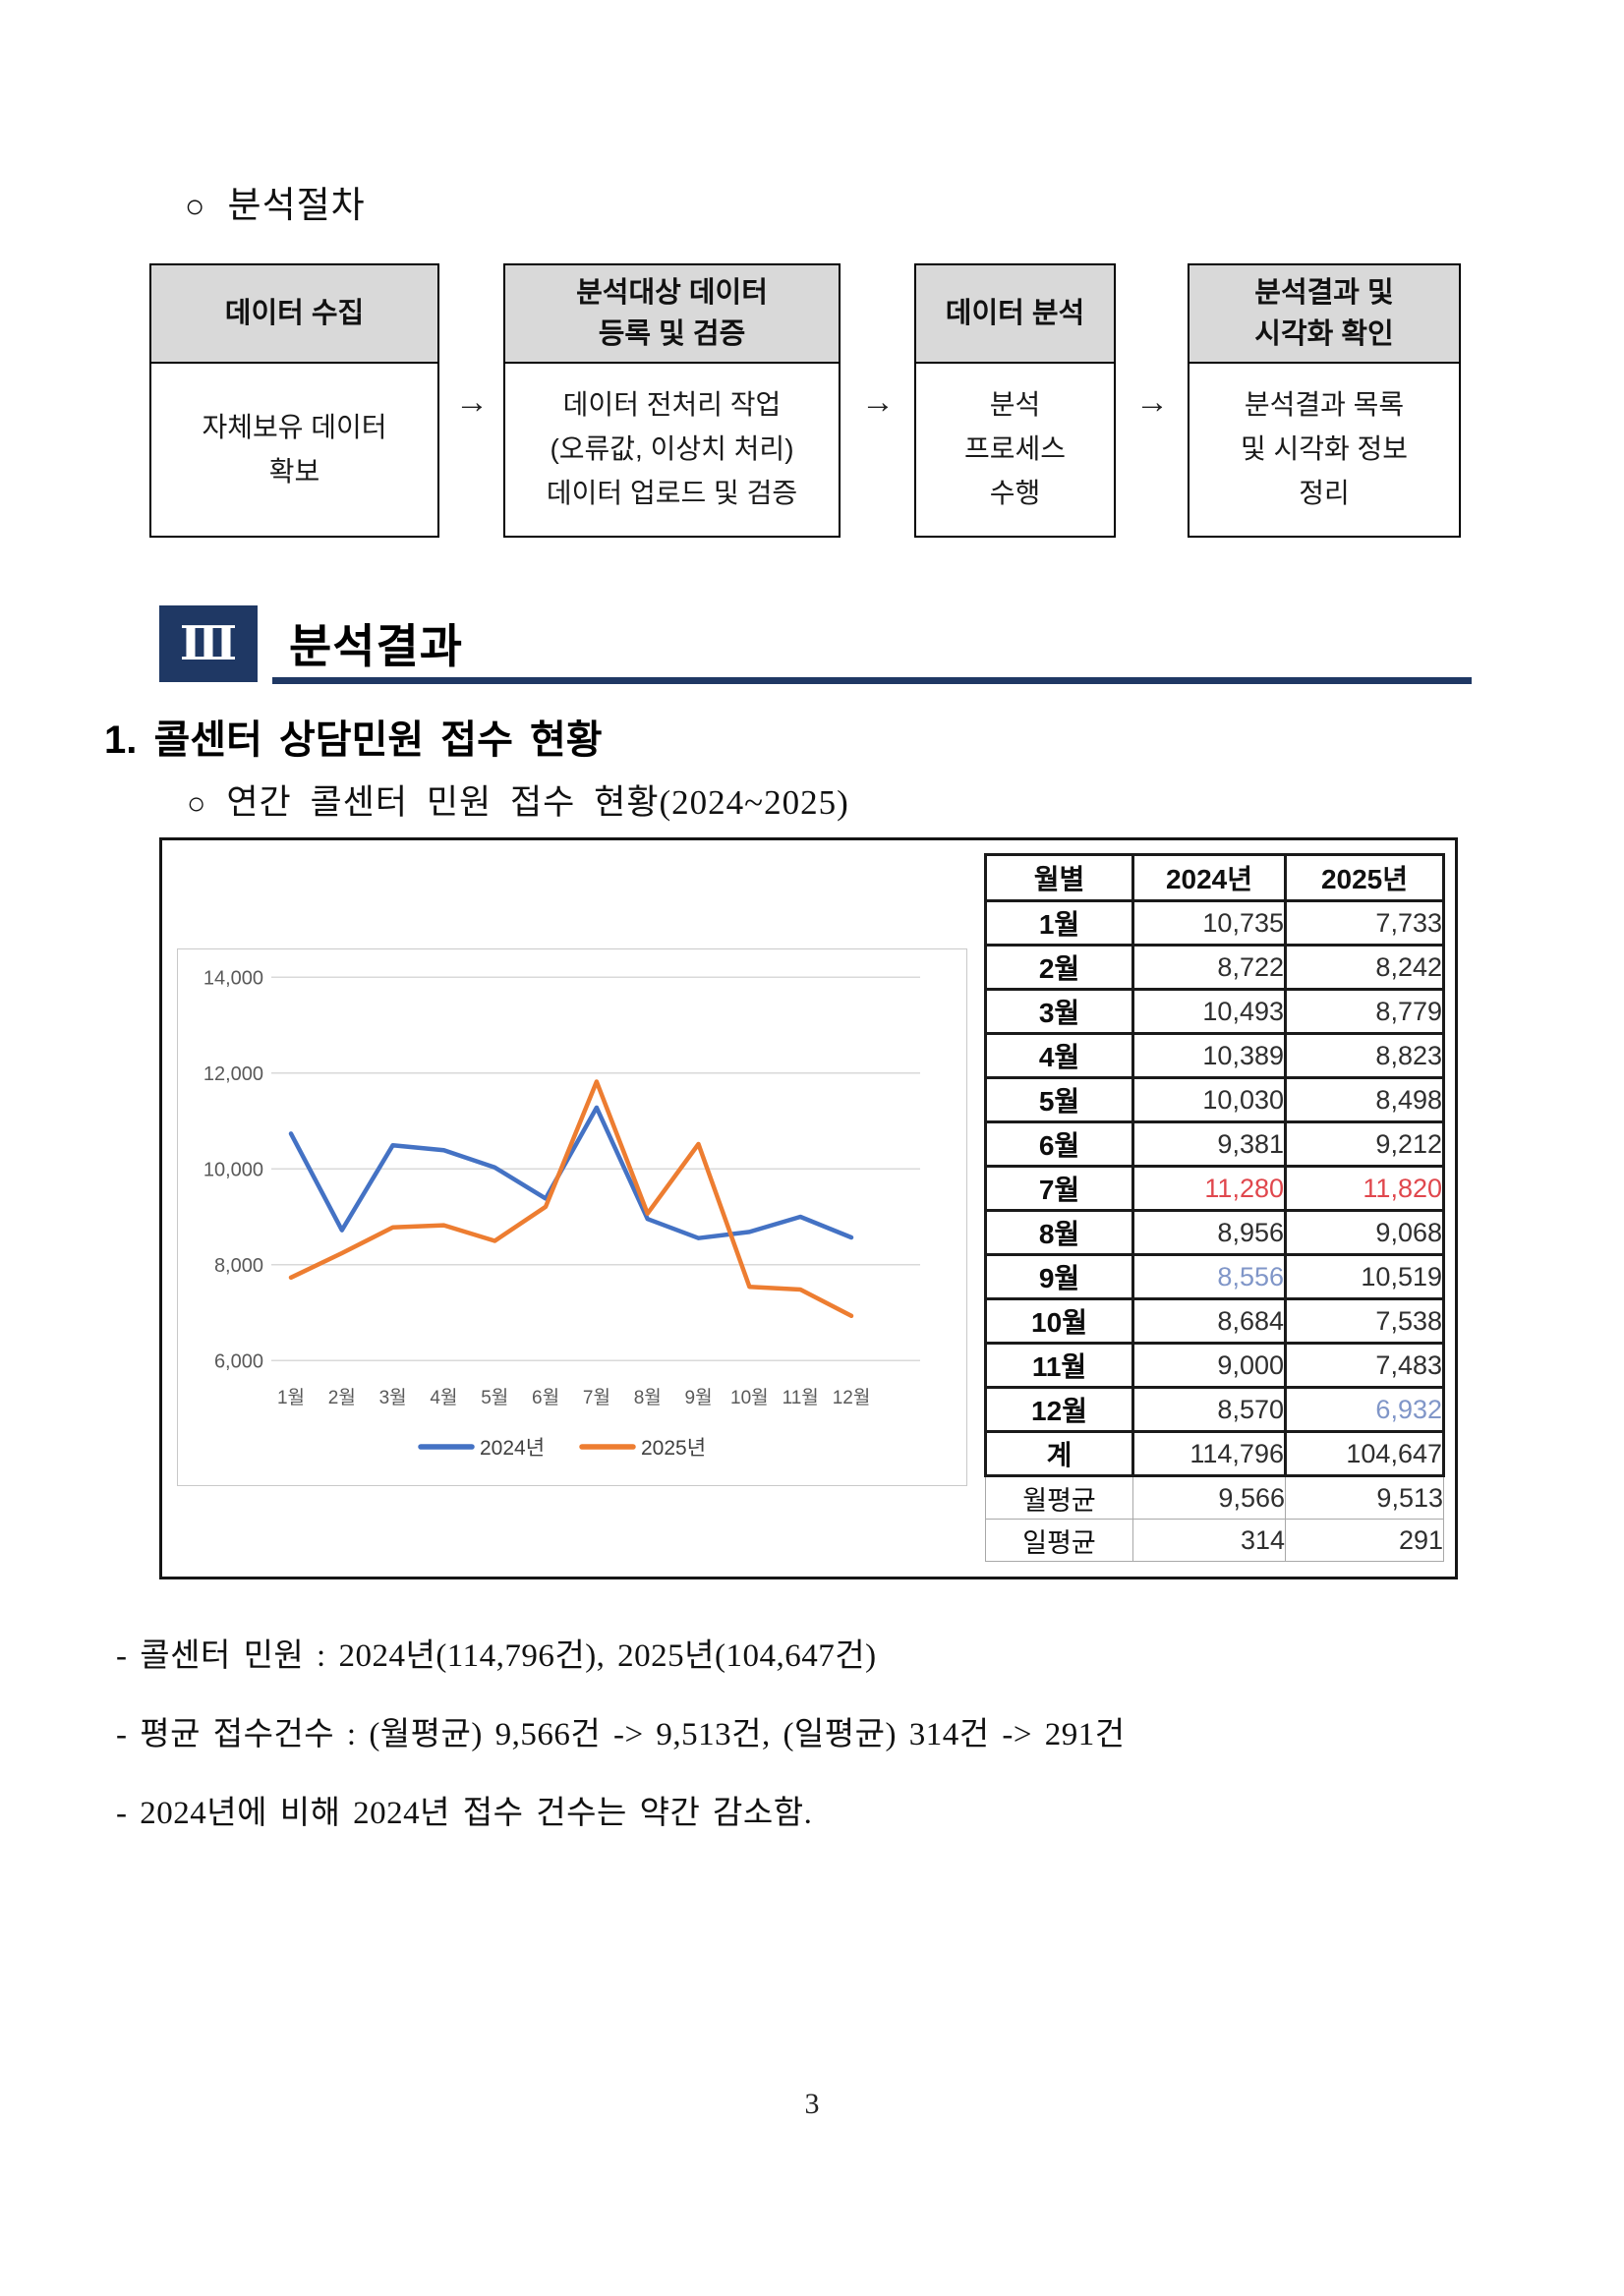 The height and width of the screenshot is (2296, 1624). I want to click on table-value-cell: 6,932, so click(1364, 1410).